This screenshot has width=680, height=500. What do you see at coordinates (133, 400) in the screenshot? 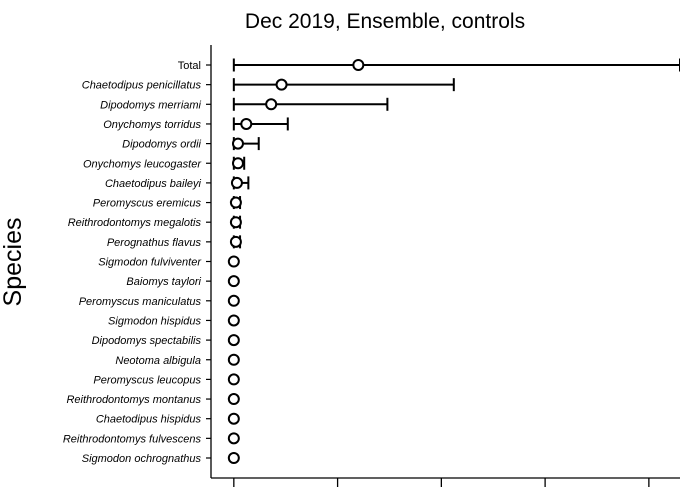
I see `y-tick-label: Reithrodontomys montanus` at bounding box center [133, 400].